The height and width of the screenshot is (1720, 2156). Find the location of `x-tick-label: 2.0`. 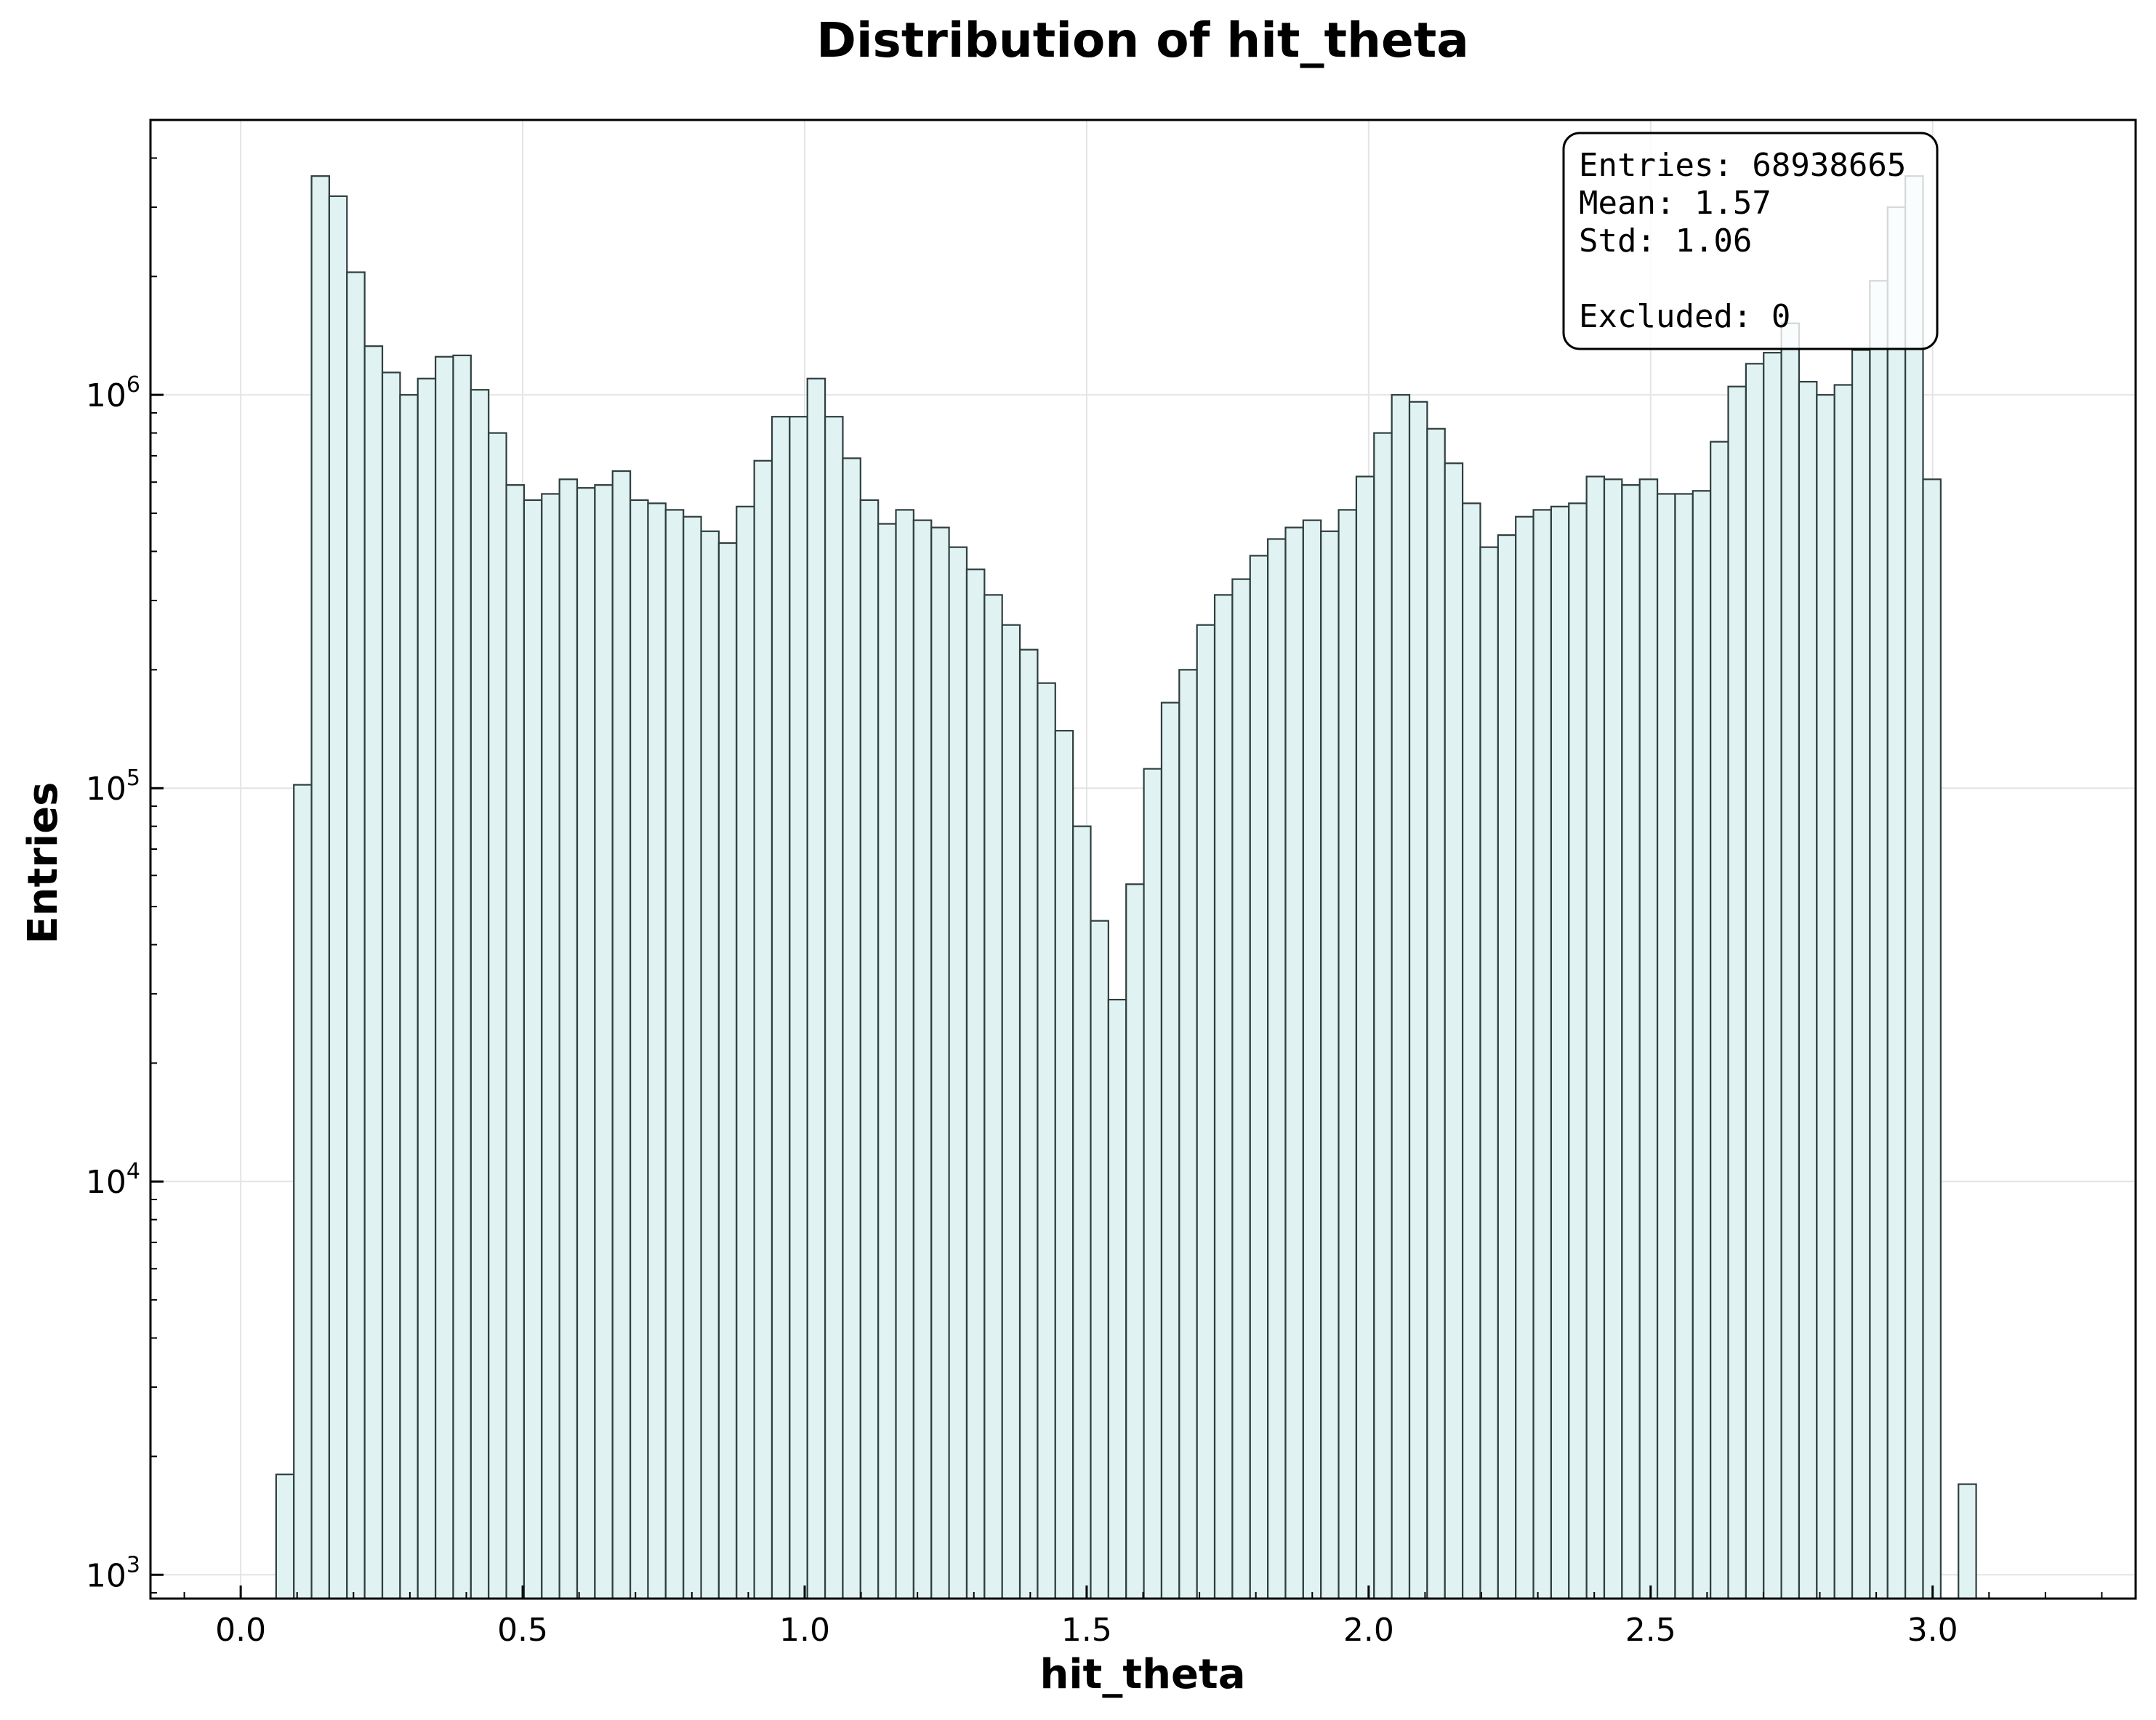

x-tick-label: 2.0 is located at coordinates (1368, 1630).